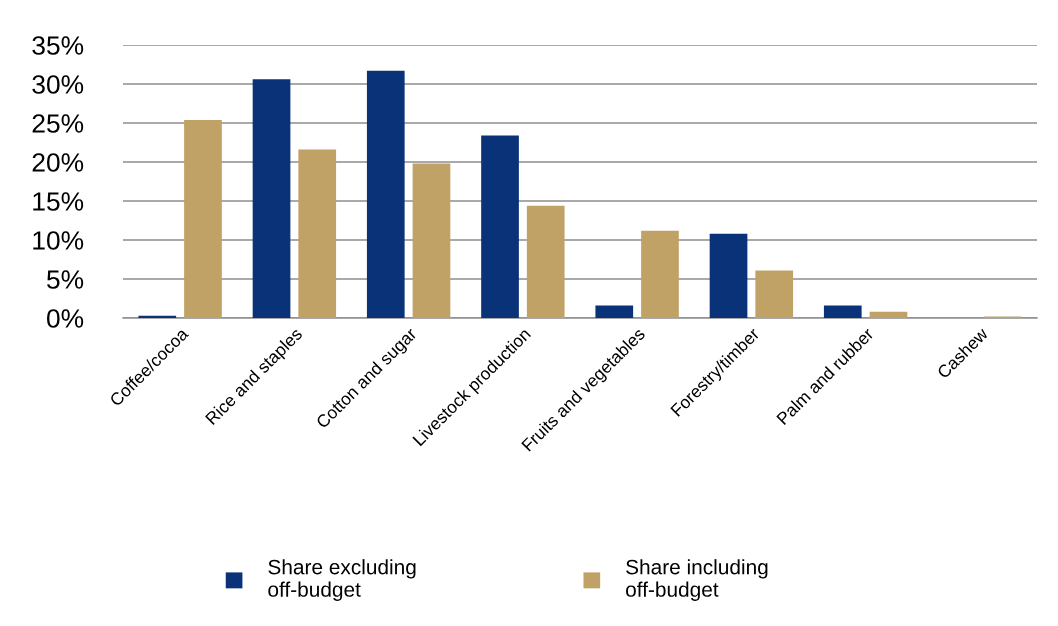 This screenshot has width=1058, height=626. I want to click on y-tick-label: 0%, so click(65, 318).